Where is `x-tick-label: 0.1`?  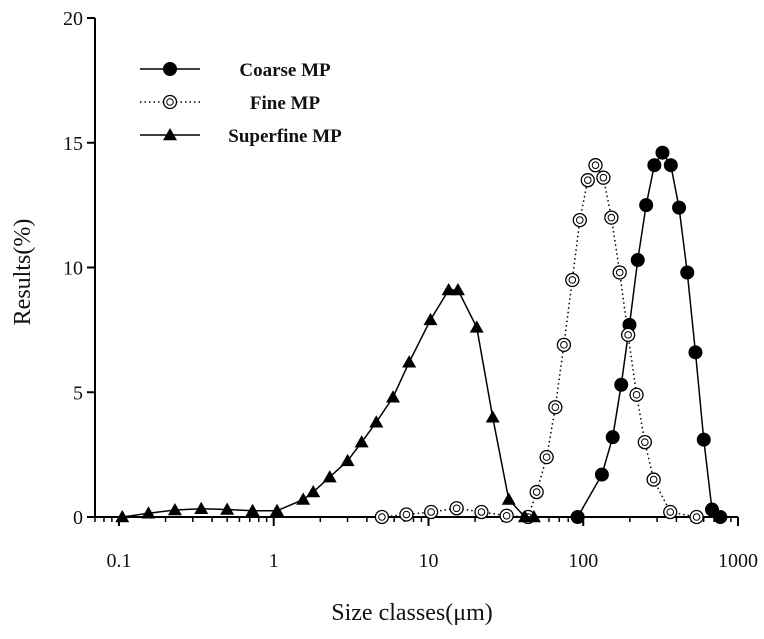 x-tick-label: 0.1 is located at coordinates (118, 561).